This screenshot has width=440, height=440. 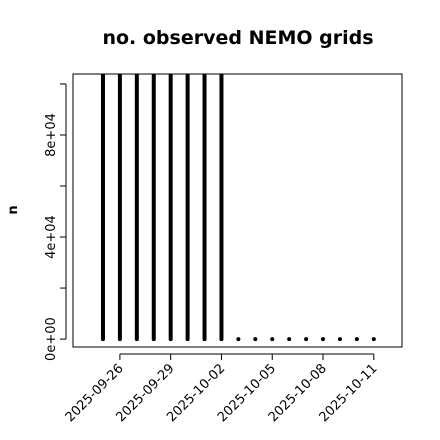 What do you see at coordinates (51, 237) in the screenshot?
I see `y-tick-label: 4e+04` at bounding box center [51, 237].